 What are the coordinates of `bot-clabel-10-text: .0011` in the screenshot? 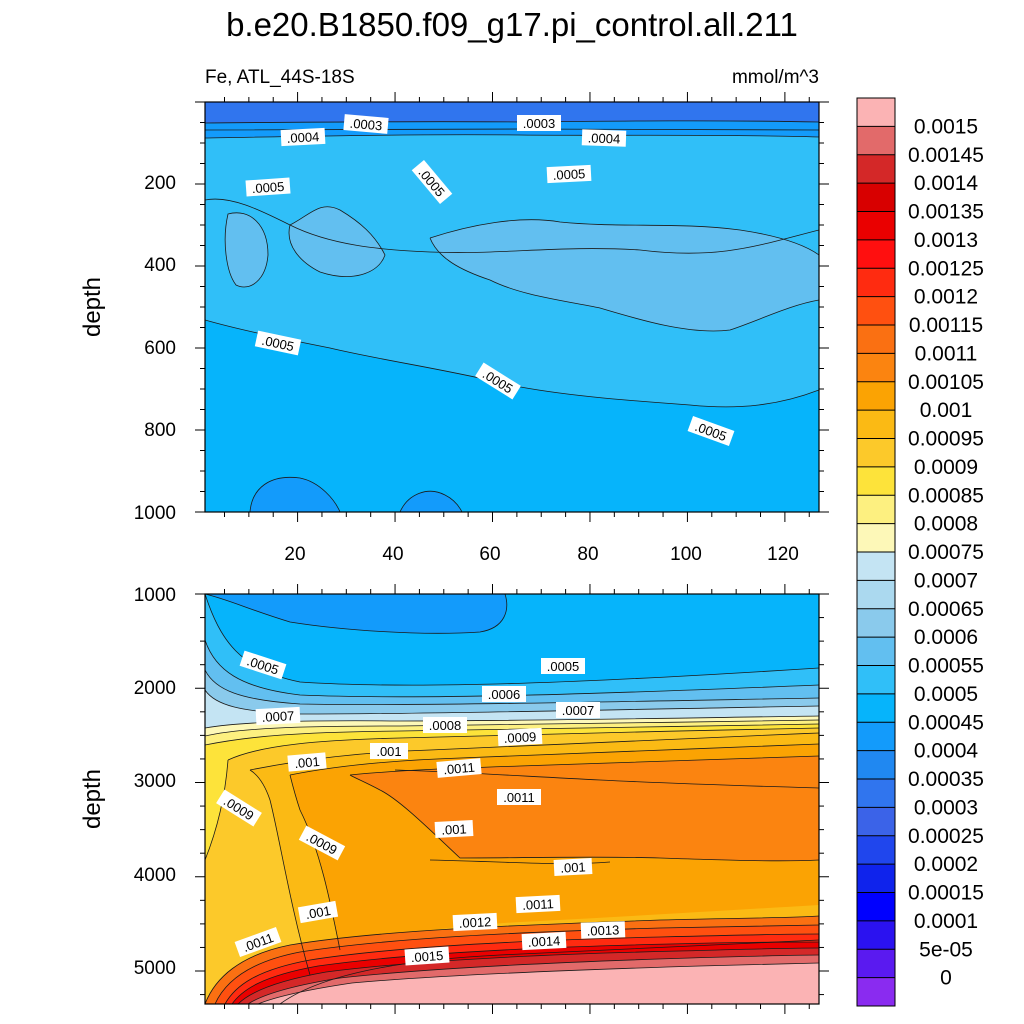 It's located at (459, 769).